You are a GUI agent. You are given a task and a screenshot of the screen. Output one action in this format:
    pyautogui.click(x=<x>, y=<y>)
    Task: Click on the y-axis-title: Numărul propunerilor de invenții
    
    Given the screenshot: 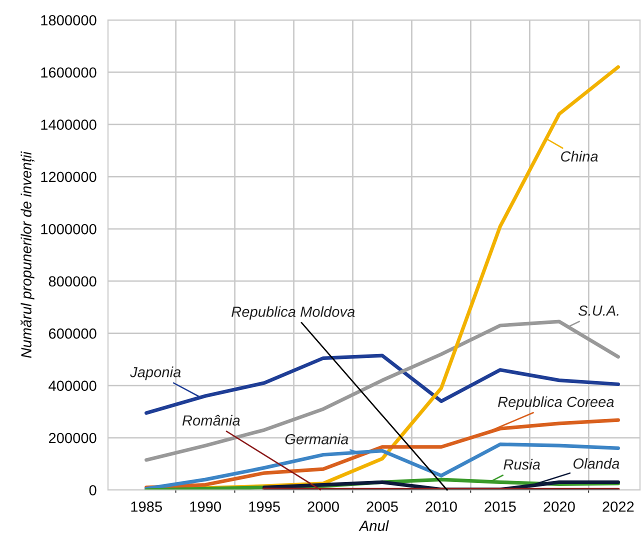 What is the action you would take?
    pyautogui.click(x=27, y=254)
    